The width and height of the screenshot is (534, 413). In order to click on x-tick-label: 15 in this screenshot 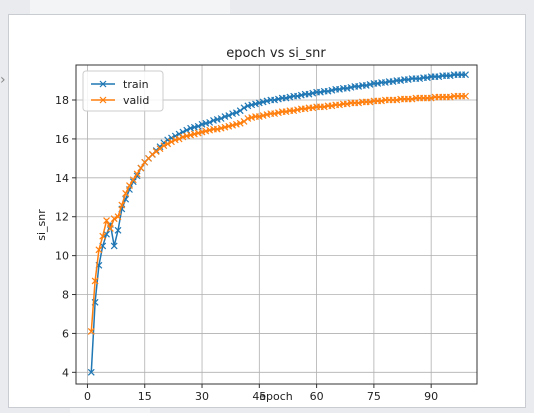, I will do `click(145, 396)`.